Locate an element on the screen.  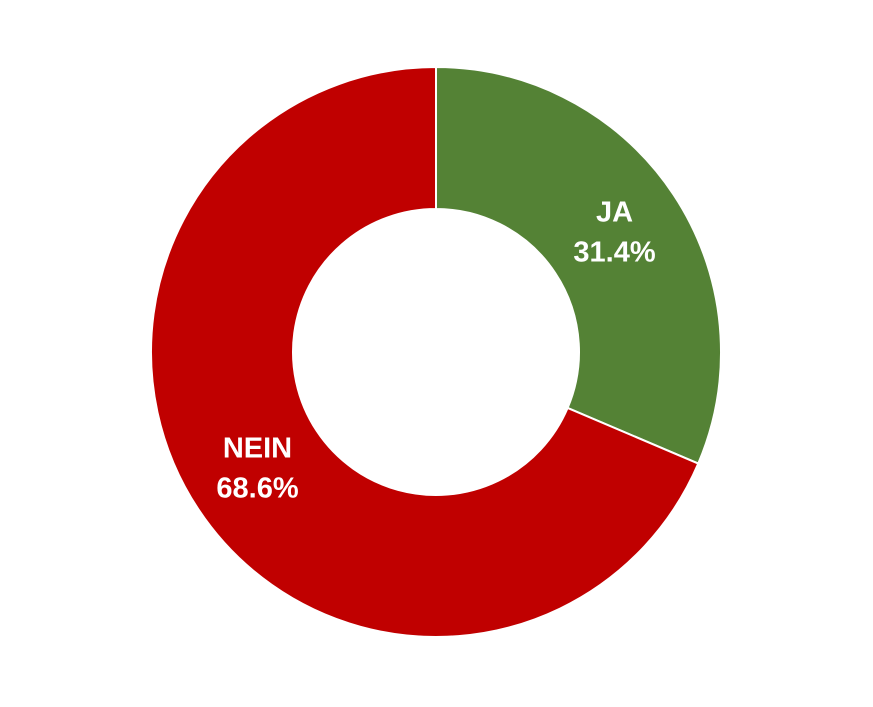
slice-label: JA is located at coordinates (614, 213).